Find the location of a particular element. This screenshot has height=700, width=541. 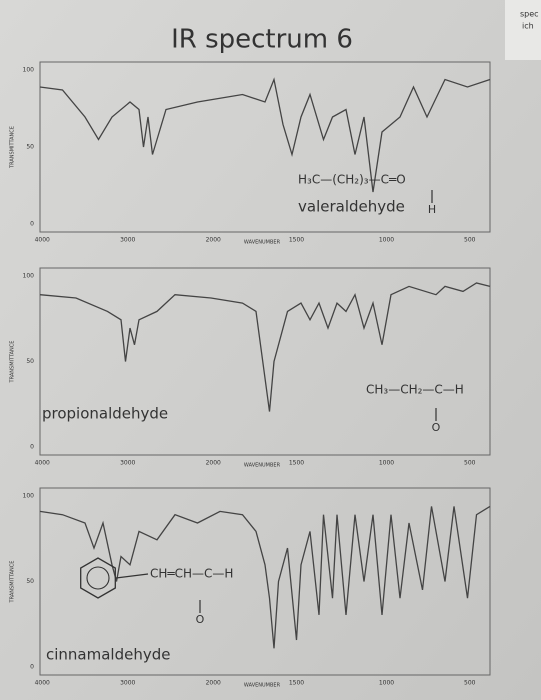

bond-line is located at coordinates (132, 576).